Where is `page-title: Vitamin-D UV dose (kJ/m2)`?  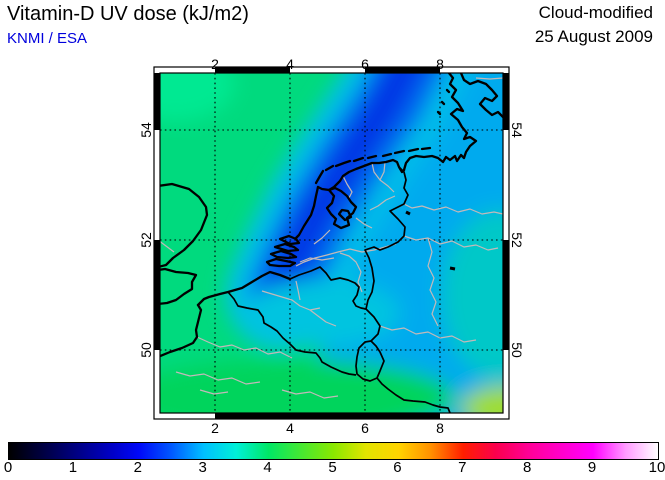
page-title: Vitamin-D UV dose (kJ/m2) is located at coordinates (128, 14).